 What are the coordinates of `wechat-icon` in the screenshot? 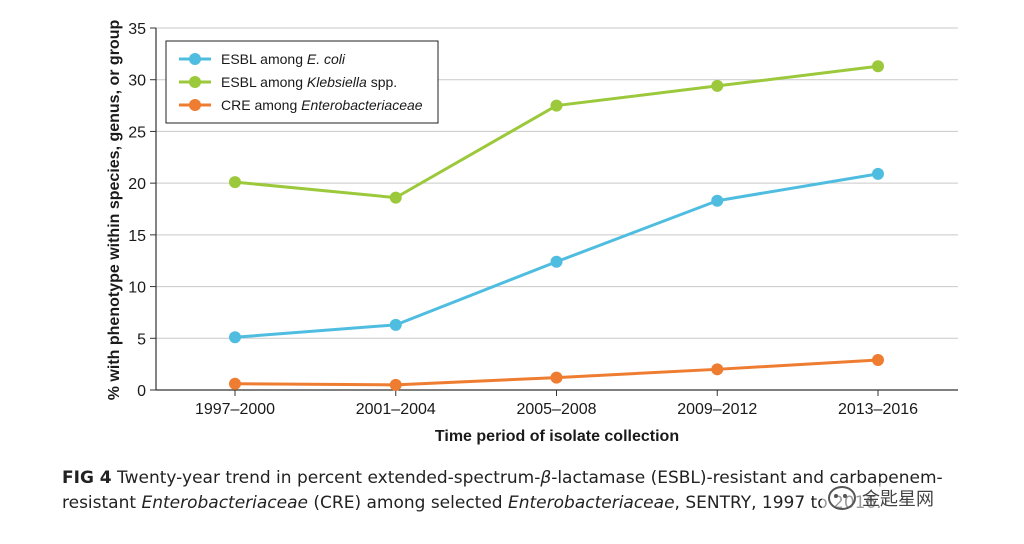 It's located at (842, 498).